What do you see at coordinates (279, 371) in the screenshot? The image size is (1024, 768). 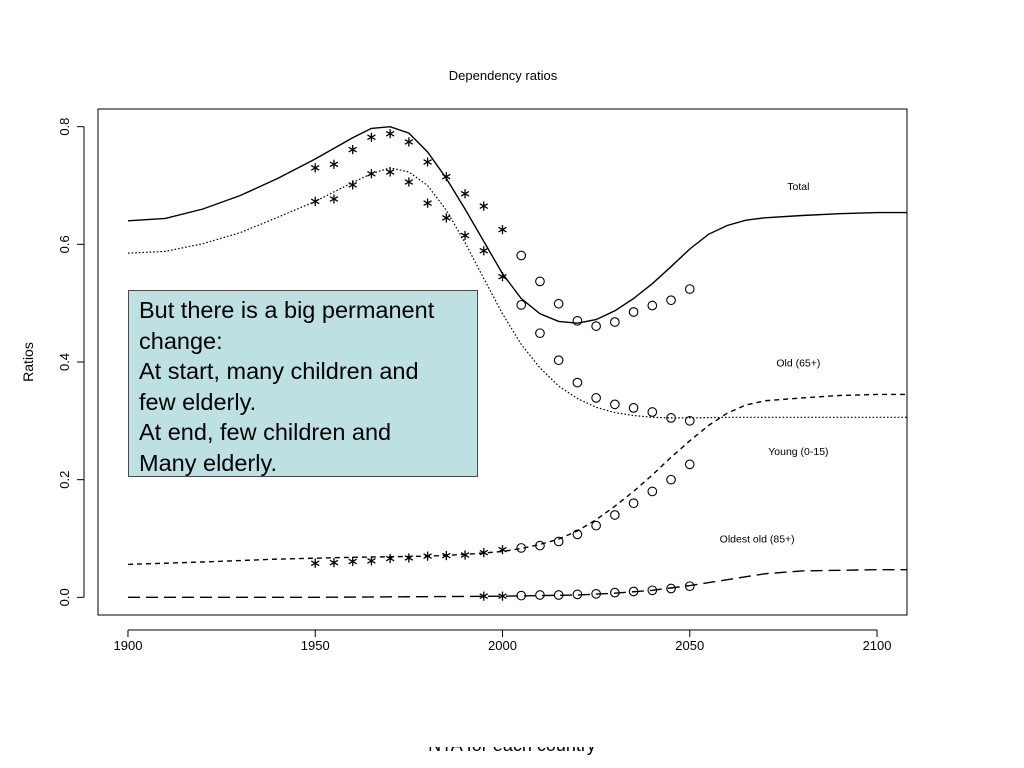 I see `callout-line: At start, many children and` at bounding box center [279, 371].